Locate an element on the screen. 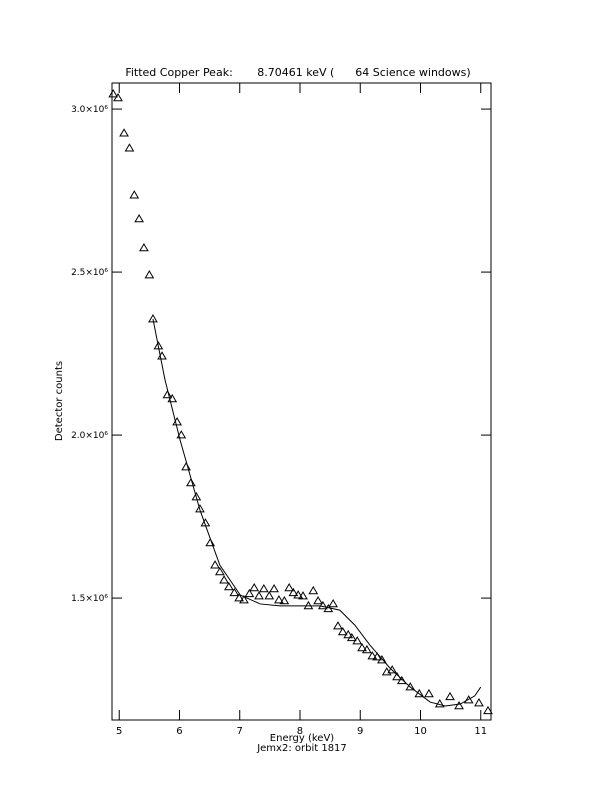  x-tick-label: 11 is located at coordinates (480, 731).